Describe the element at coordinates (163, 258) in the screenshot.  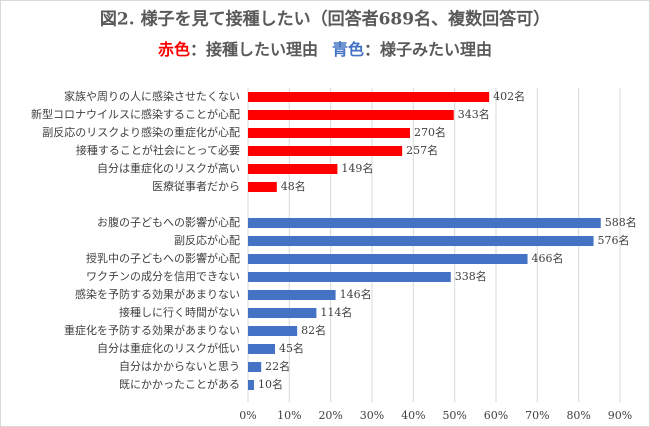
I see `y-tick-label: 授乳中の子どもへの影響が心配` at that location.